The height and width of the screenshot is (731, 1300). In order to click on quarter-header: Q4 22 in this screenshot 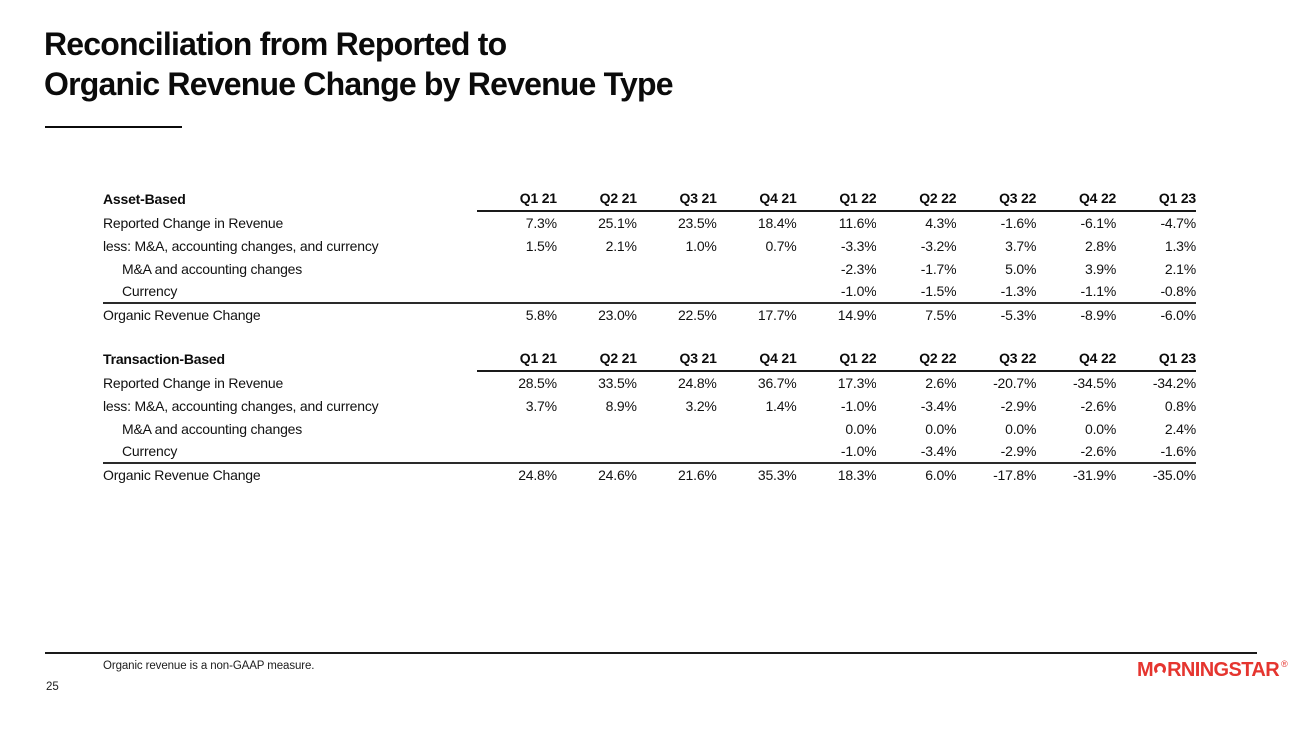, I will do `click(1076, 199)`.